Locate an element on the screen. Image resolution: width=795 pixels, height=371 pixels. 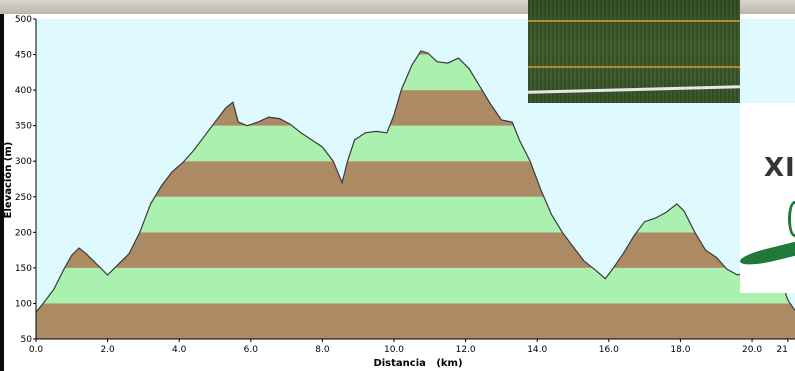
football-field-photo is located at coordinates (634, 51).